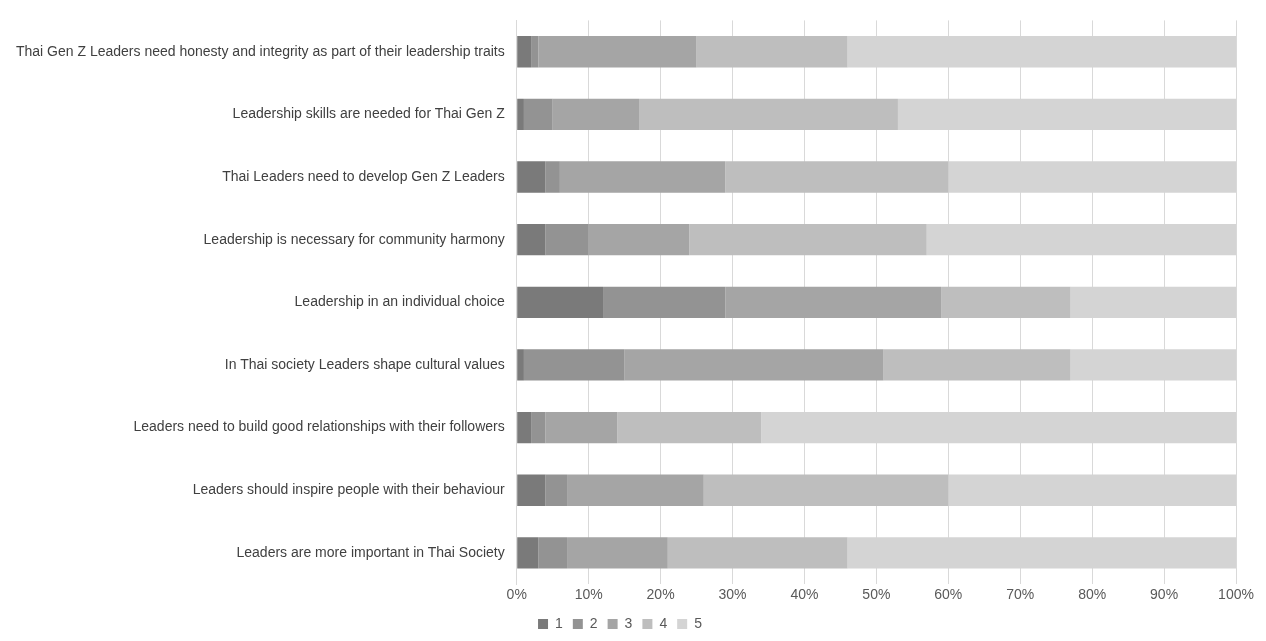  Describe the element at coordinates (1020, 594) in the screenshot. I see `x-tick-label: 70%` at that location.